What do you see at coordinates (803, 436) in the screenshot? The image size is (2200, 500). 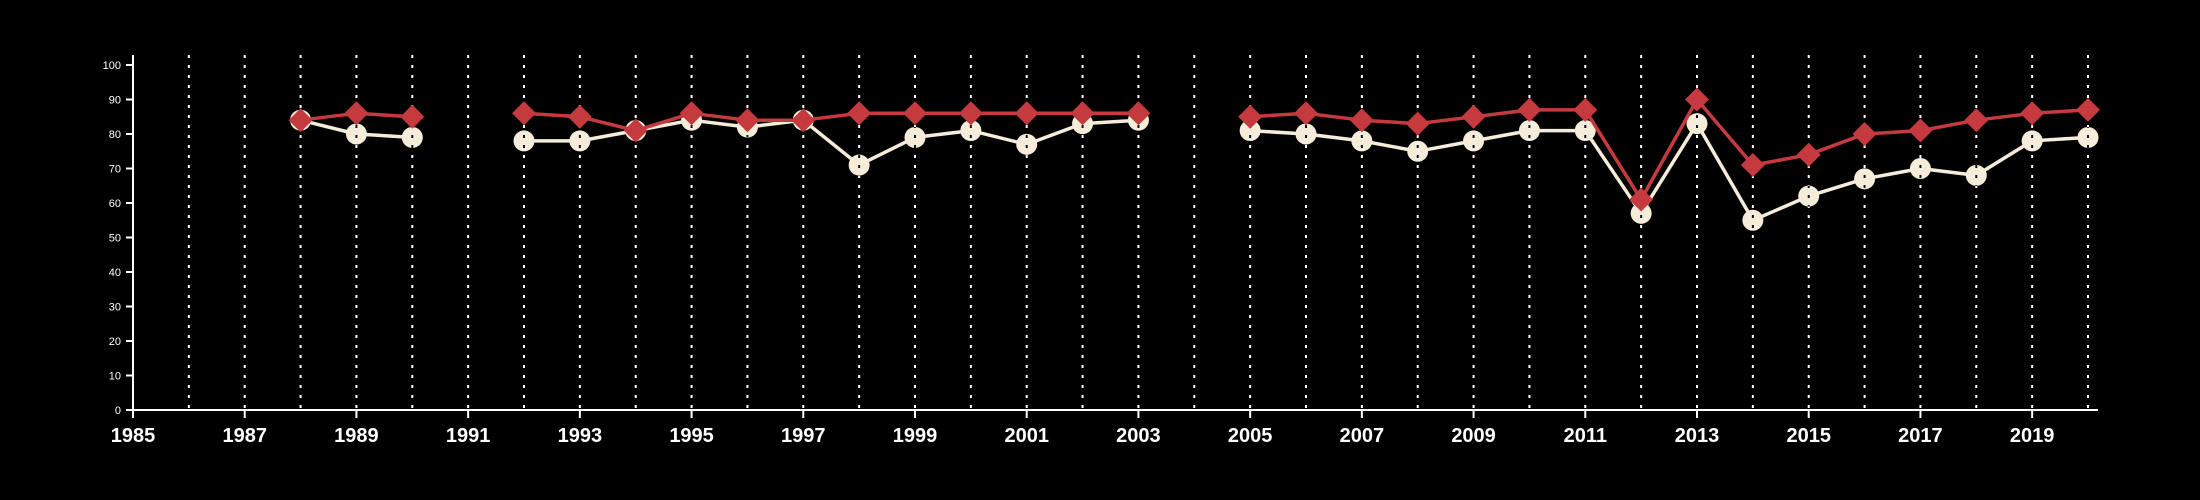 I see `x-tick-label: 1997` at bounding box center [803, 436].